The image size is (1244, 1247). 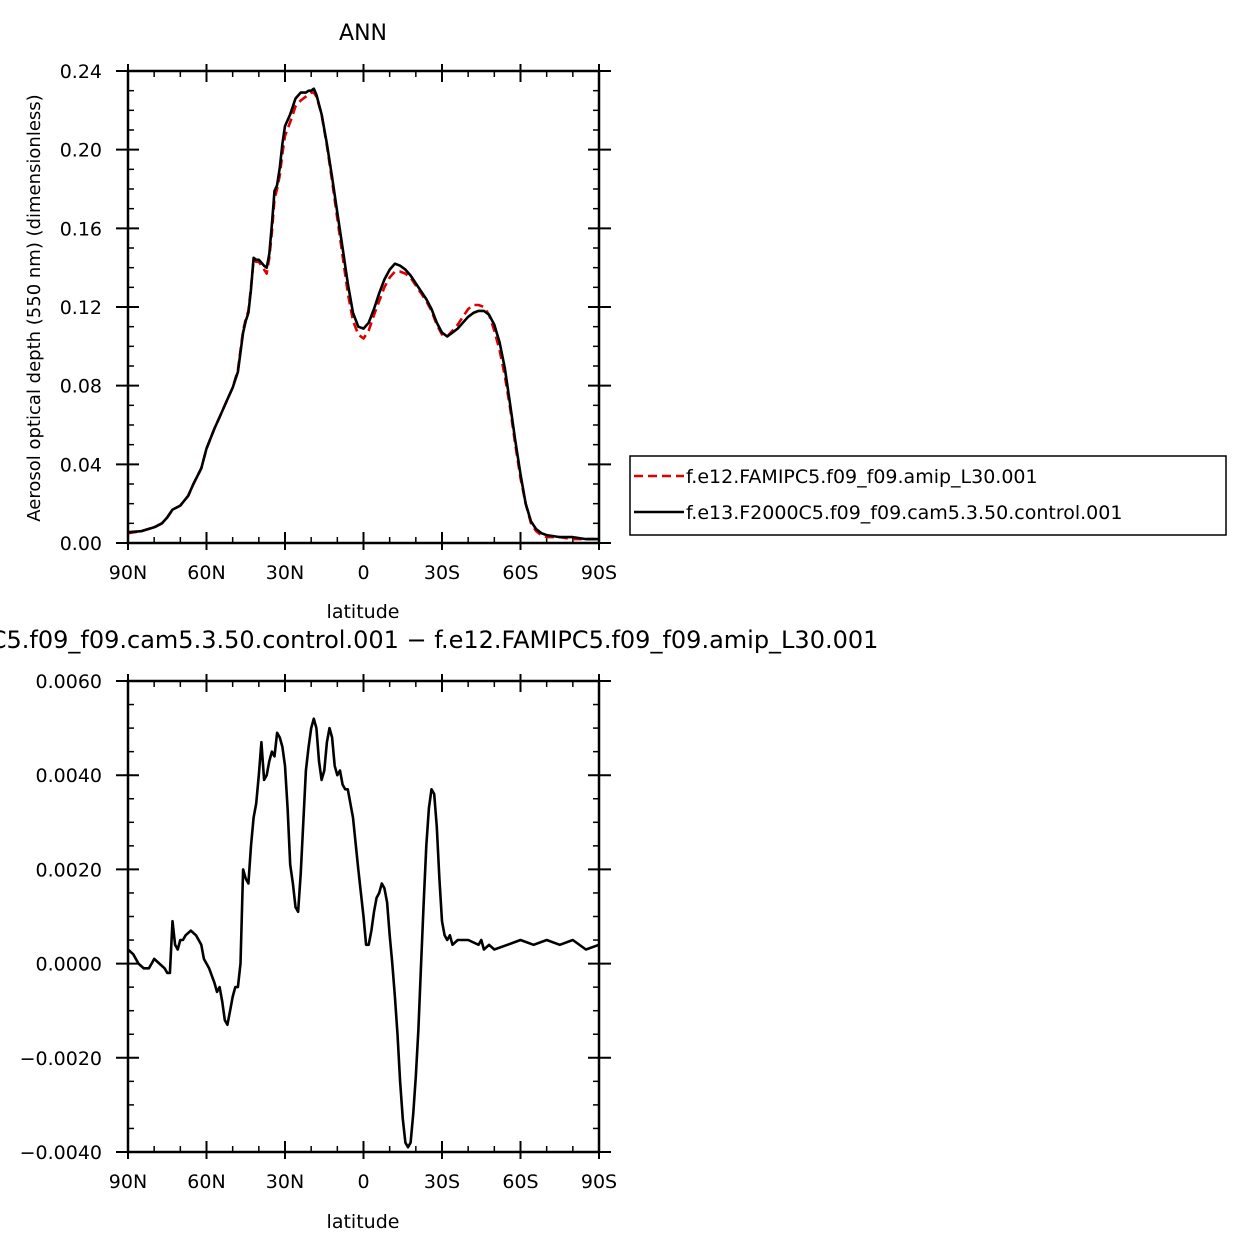 I want to click on top-y-tick-label: 0.04, so click(x=81, y=465).